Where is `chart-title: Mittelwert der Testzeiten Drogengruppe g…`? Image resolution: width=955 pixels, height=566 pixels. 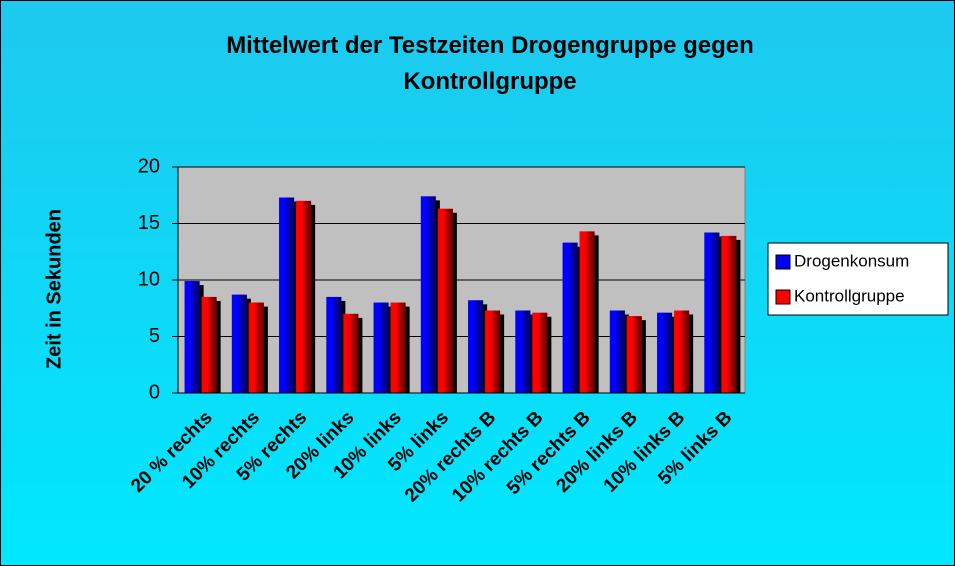
chart-title: Mittelwert der Testzeiten Drogengruppe g… is located at coordinates (490, 63).